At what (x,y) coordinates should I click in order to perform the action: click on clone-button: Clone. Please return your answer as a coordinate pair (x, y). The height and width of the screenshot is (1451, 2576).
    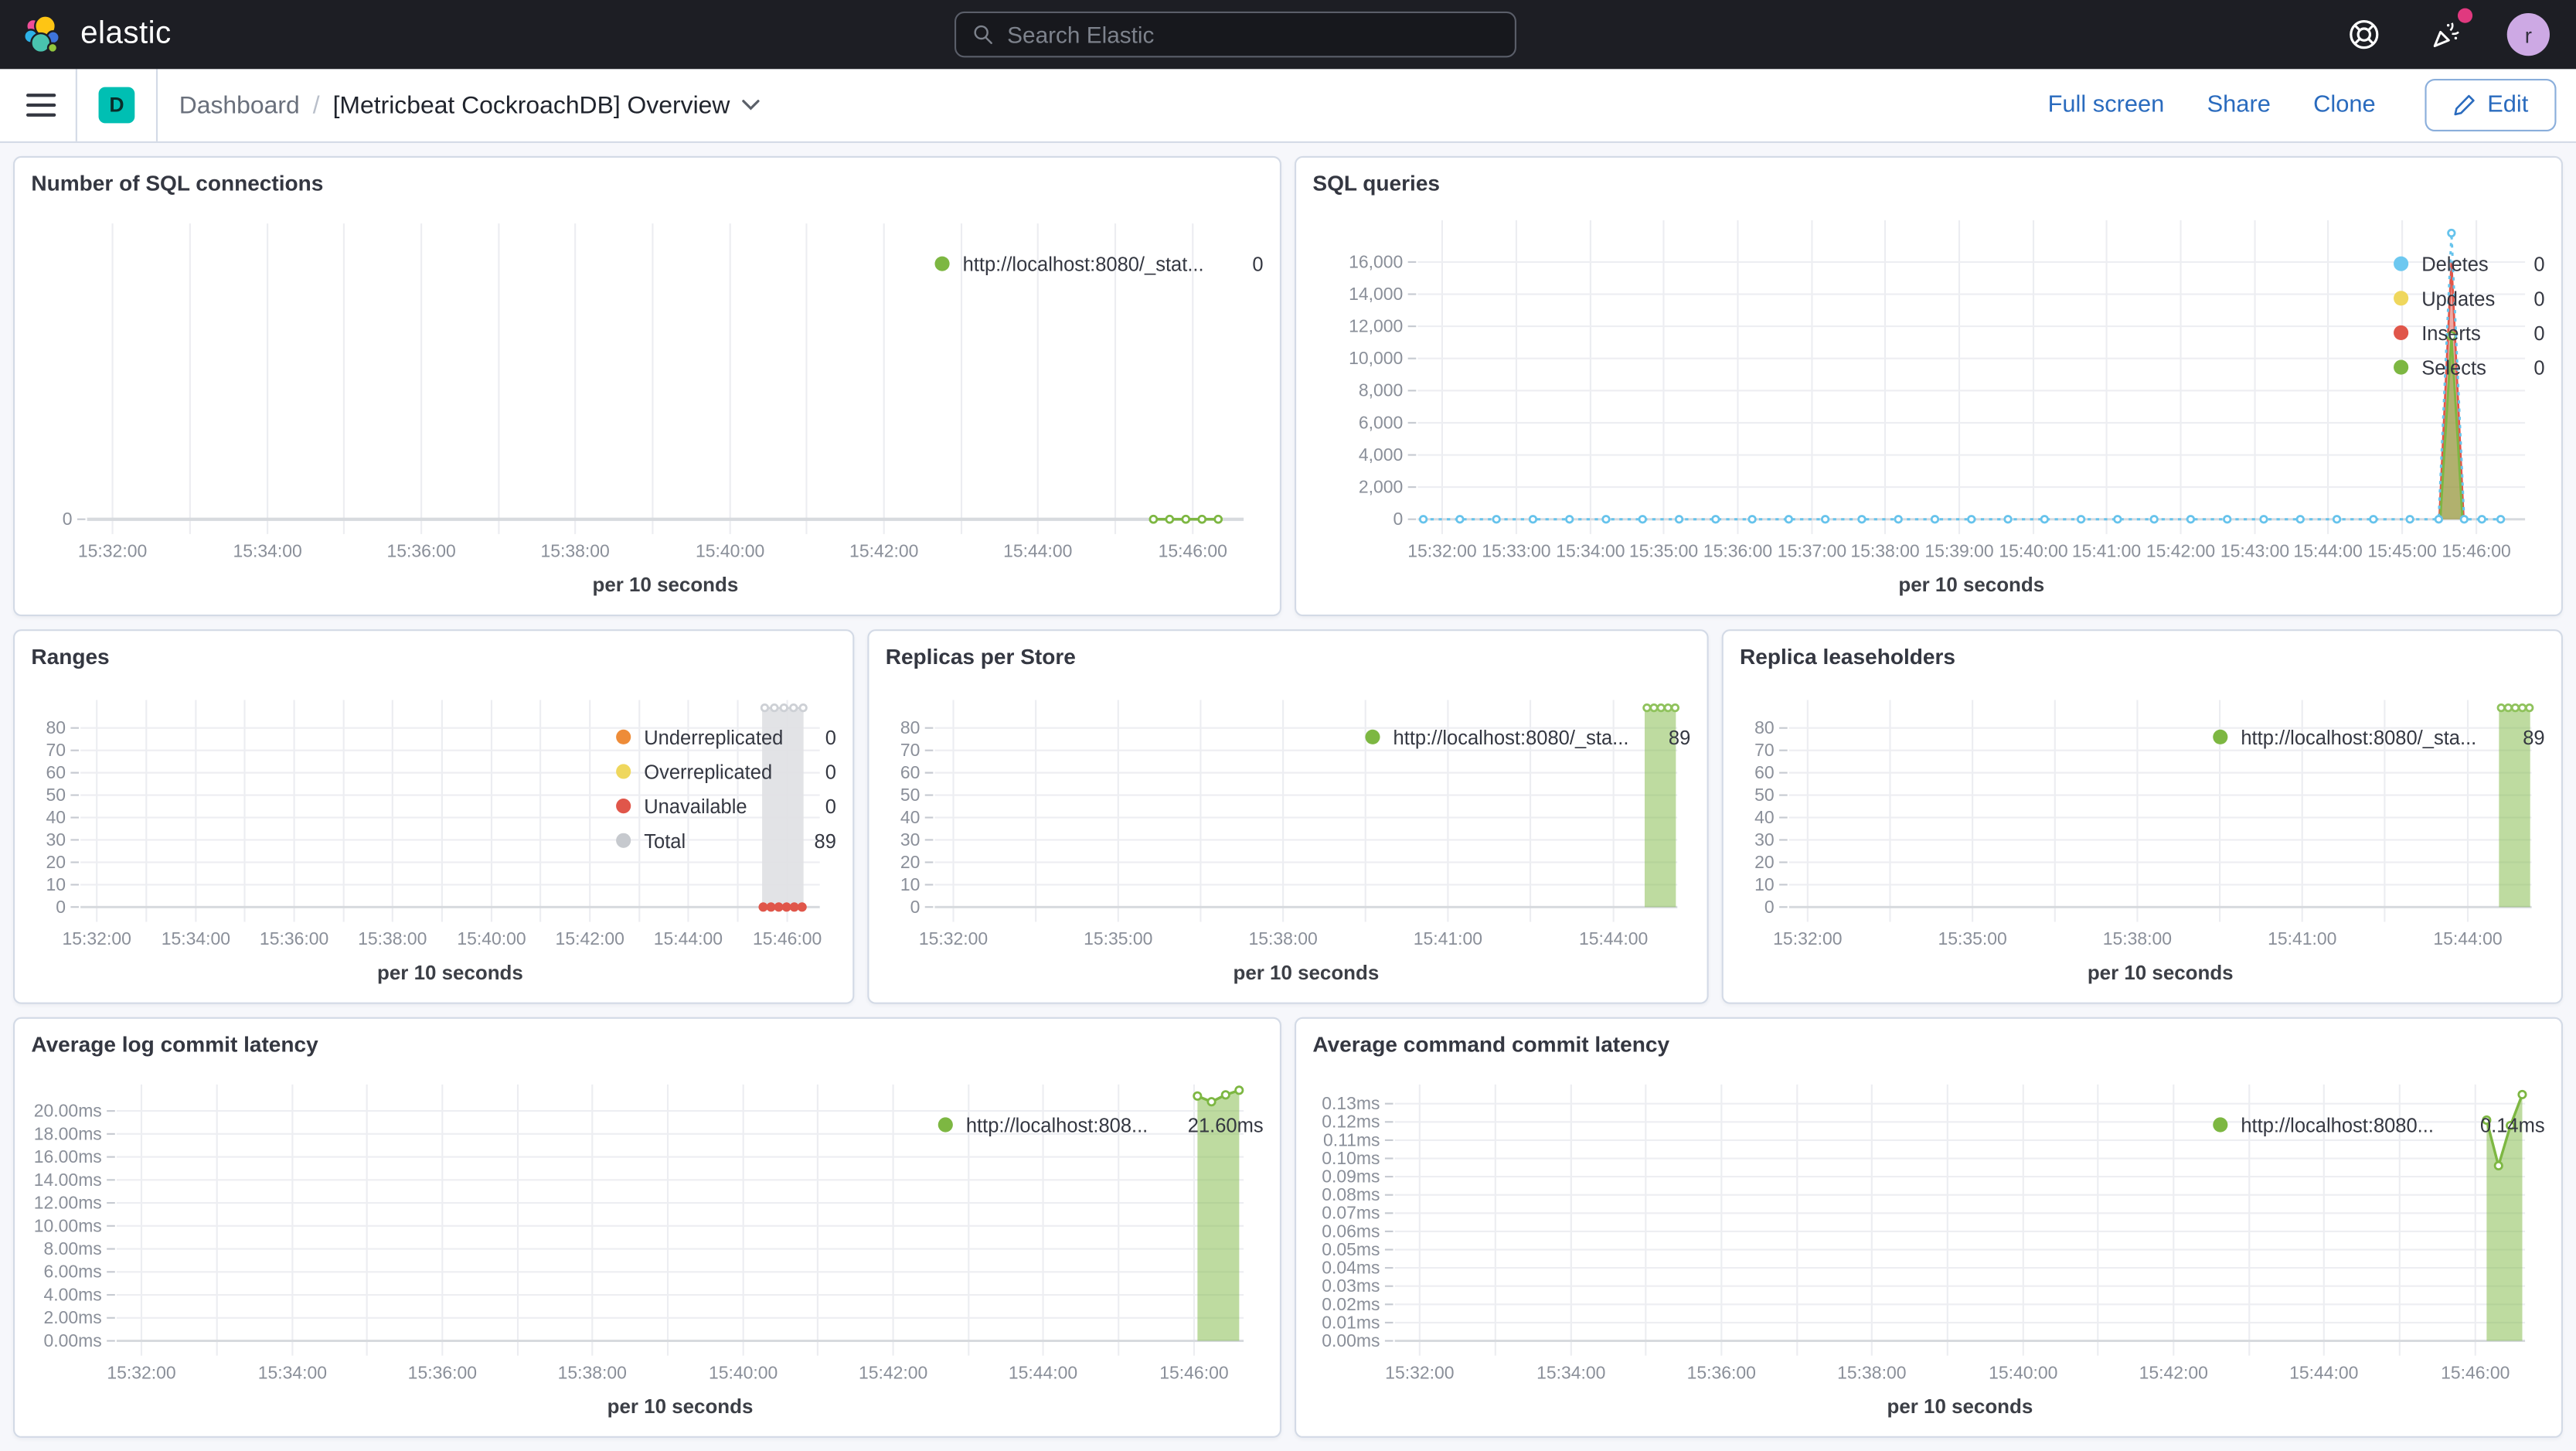
    Looking at the image, I should click on (2344, 105).